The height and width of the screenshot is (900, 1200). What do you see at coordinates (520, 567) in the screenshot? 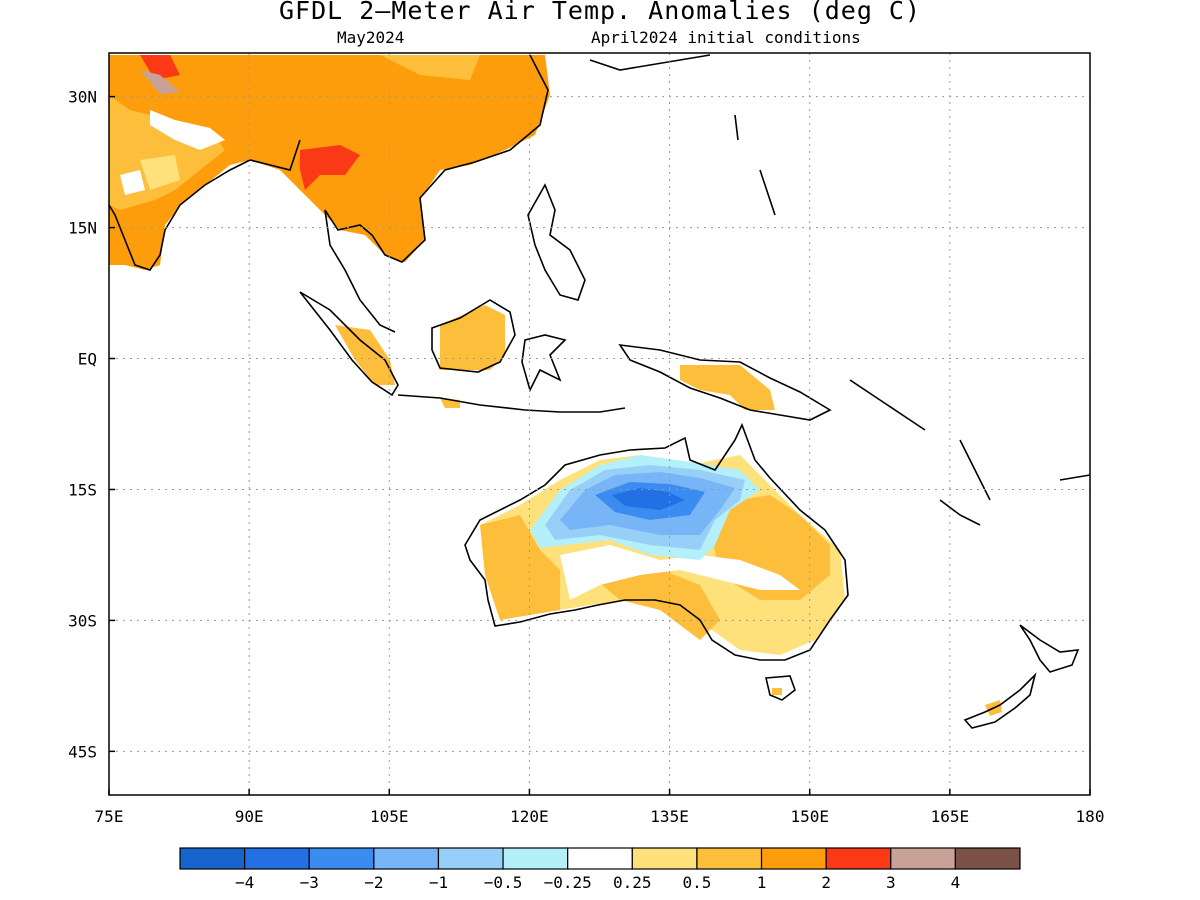
I see `anomaly-region-australia-west` at bounding box center [520, 567].